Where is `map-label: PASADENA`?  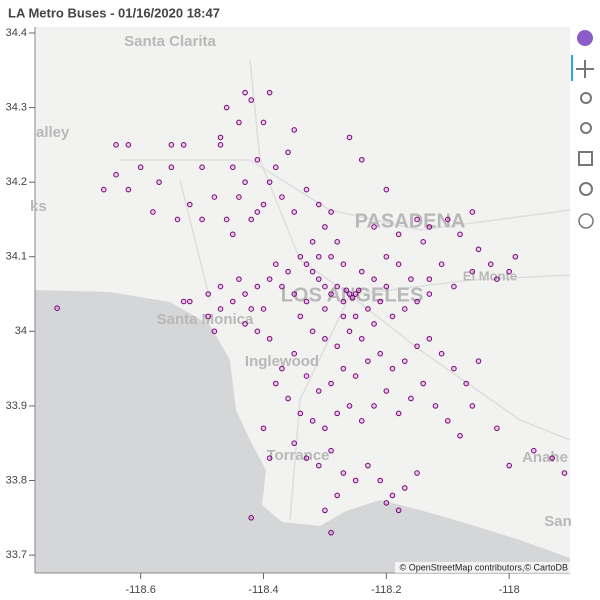
map-label: PASADENA is located at coordinates (410, 221).